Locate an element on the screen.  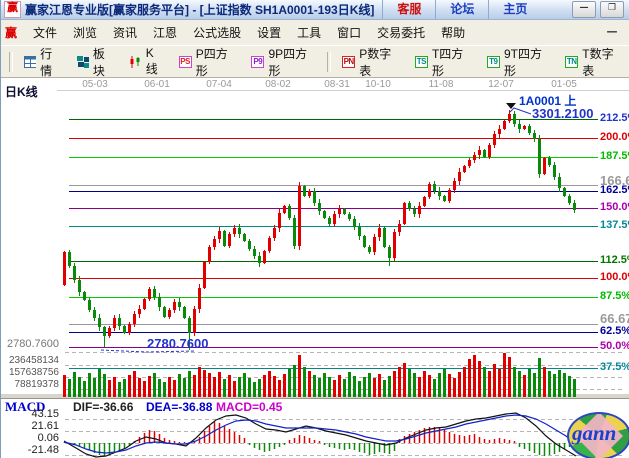
forum-button: 论坛 is located at coordinates (461, 9).